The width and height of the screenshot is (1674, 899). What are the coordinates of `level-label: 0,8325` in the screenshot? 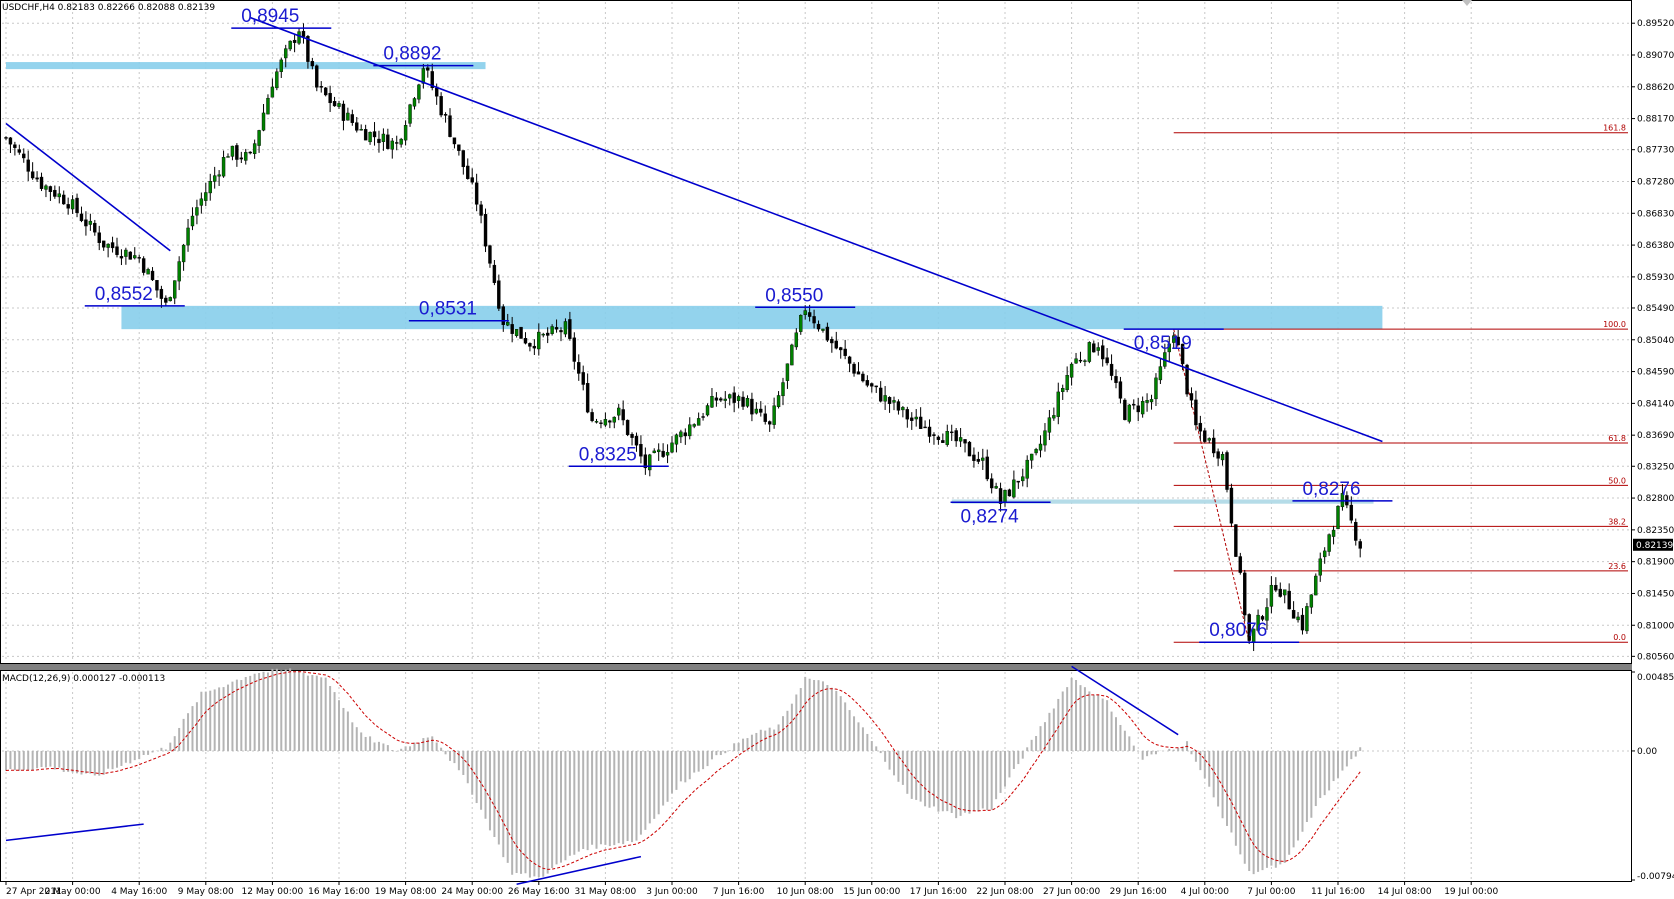 It's located at (608, 454).